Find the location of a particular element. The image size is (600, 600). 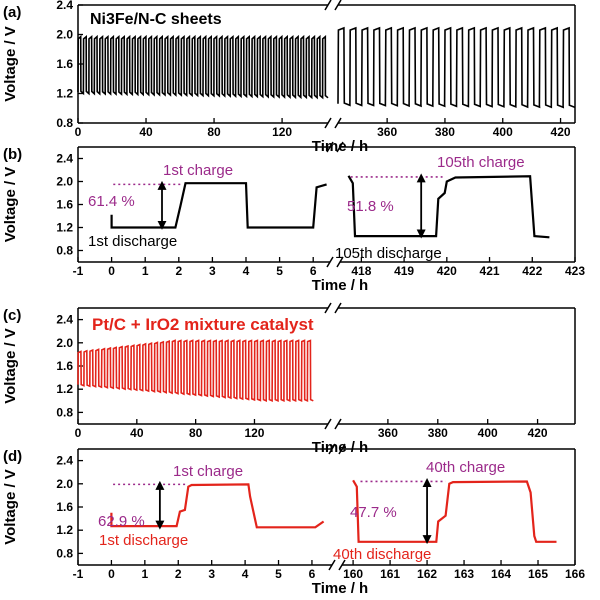

efficiency-label: 51.8 % is located at coordinates (370, 206).